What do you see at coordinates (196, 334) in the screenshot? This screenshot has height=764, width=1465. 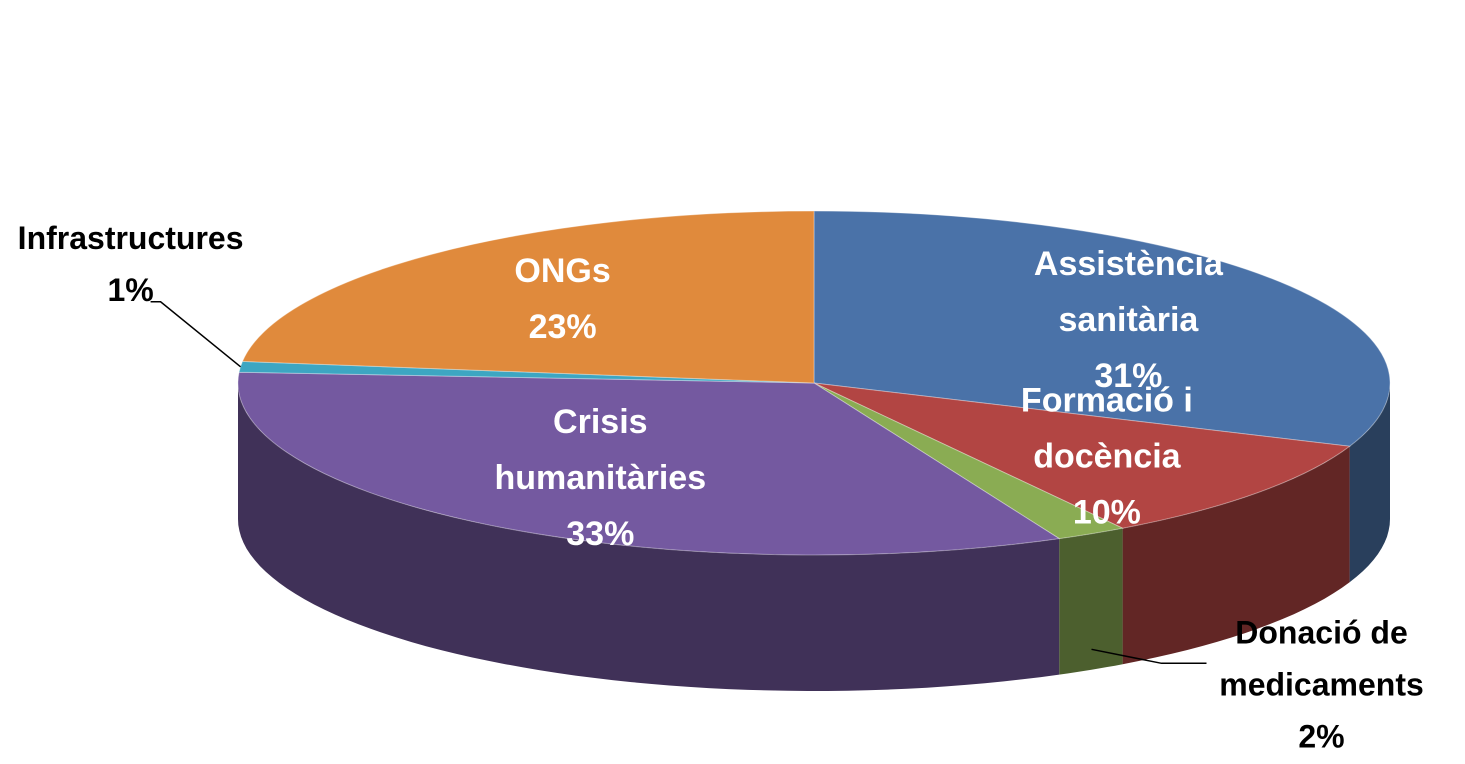 I see `leader-infrastructures` at bounding box center [196, 334].